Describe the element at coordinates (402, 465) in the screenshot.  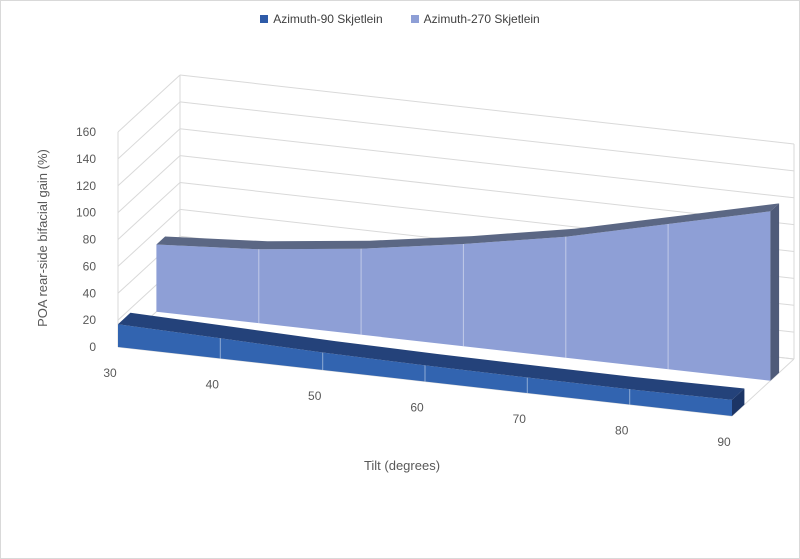
I see `x-axis-title: Tilt (degrees)` at that location.